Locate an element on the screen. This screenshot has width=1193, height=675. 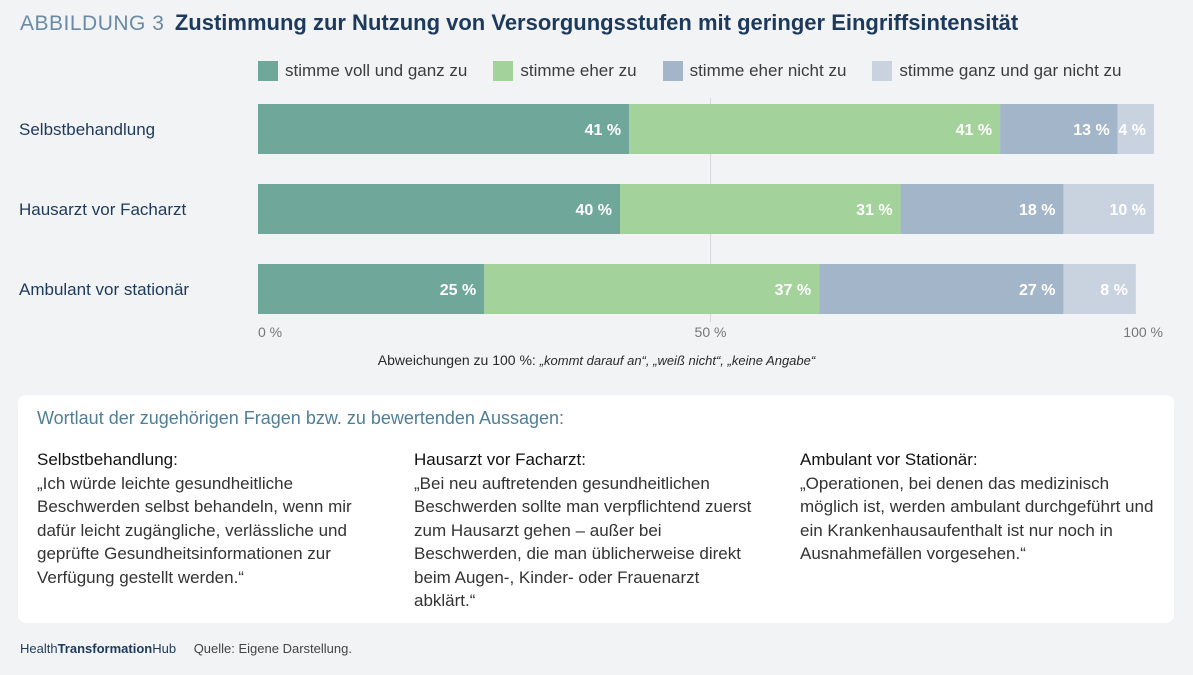
legend-label: stimme voll und ganz zu is located at coordinates (376, 70).